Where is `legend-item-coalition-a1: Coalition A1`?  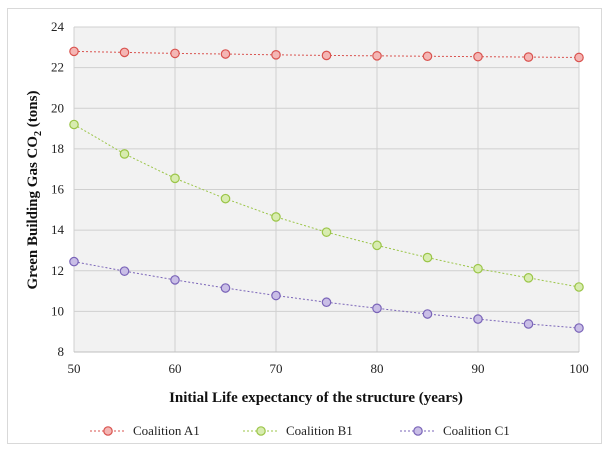 legend-item-coalition-a1: Coalition A1 is located at coordinates (145, 430).